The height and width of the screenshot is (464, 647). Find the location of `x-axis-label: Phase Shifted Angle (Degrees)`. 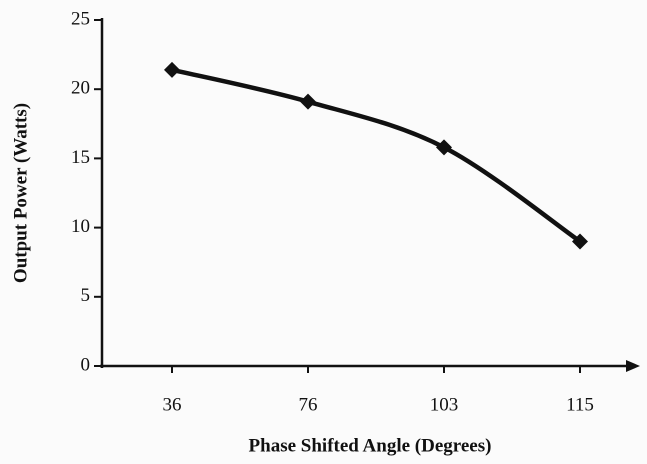

x-axis-label: Phase Shifted Angle (Degrees) is located at coordinates (370, 445).